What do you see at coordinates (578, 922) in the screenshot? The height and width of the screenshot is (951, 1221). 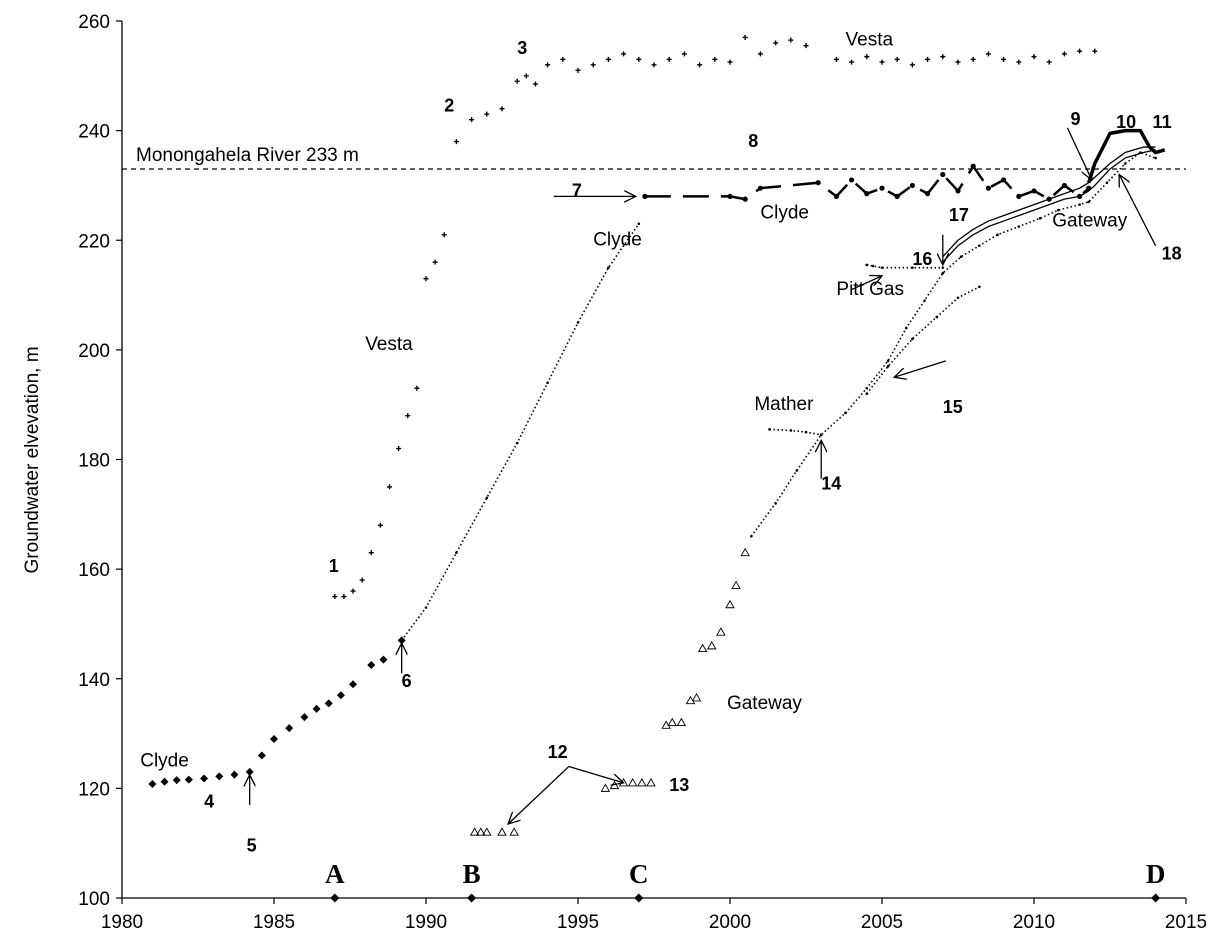 I see `x-tick-label: 1995` at bounding box center [578, 922].